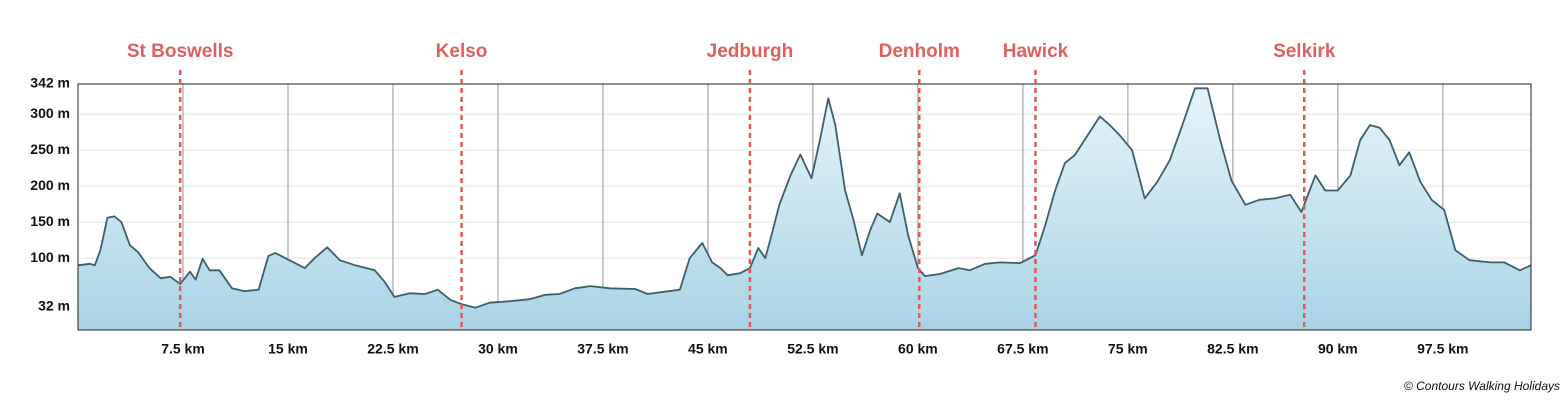 The image size is (1564, 403). I want to click on x-tick-label: 67.5 km, so click(1022, 349).